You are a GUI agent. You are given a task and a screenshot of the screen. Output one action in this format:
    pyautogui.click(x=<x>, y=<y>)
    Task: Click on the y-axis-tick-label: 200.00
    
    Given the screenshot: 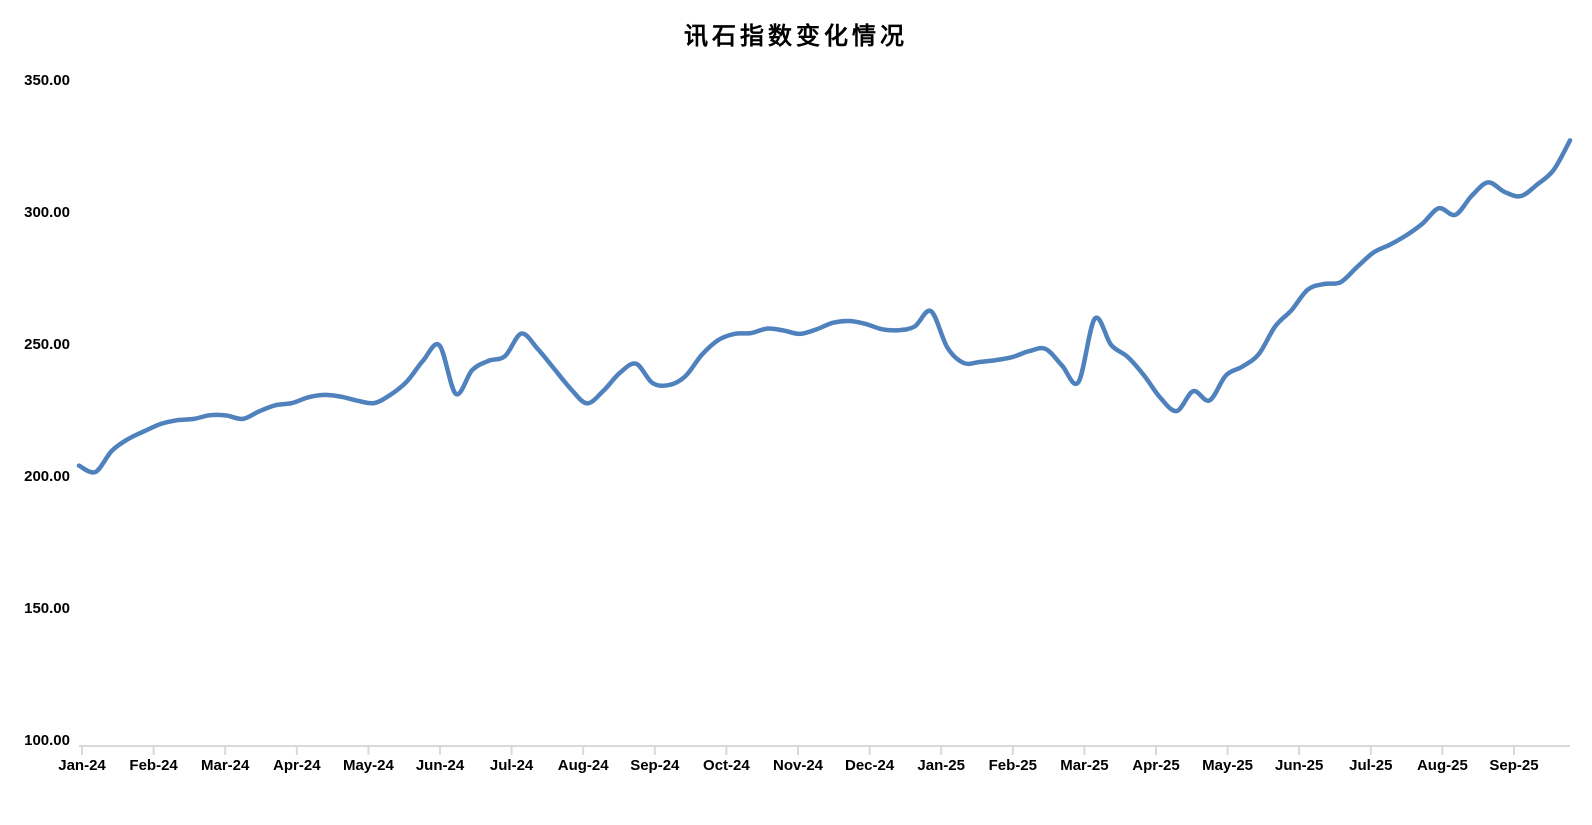 What is the action you would take?
    pyautogui.click(x=47, y=476)
    